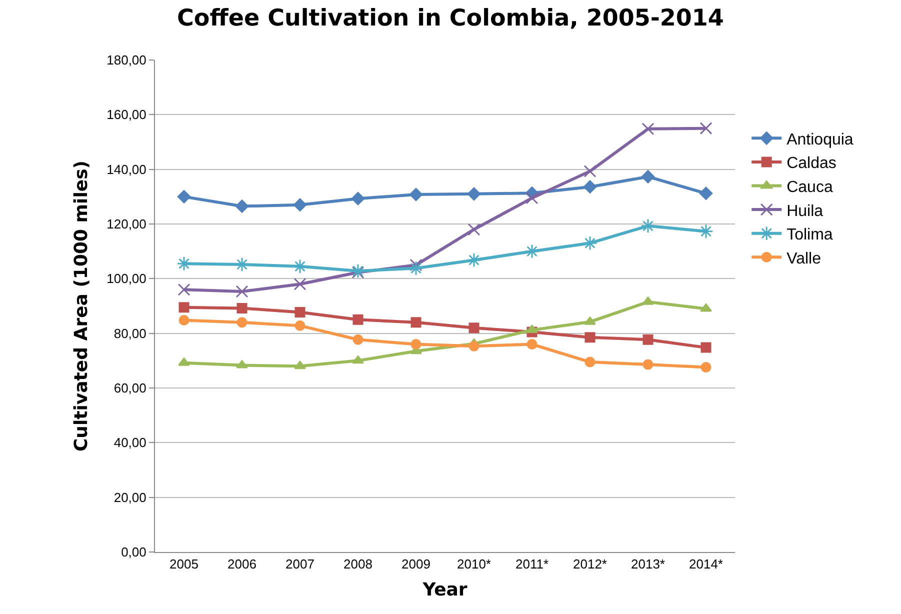 This screenshot has width=901, height=614. Describe the element at coordinates (126, 169) in the screenshot. I see `y-tick-label: 140,00` at that location.